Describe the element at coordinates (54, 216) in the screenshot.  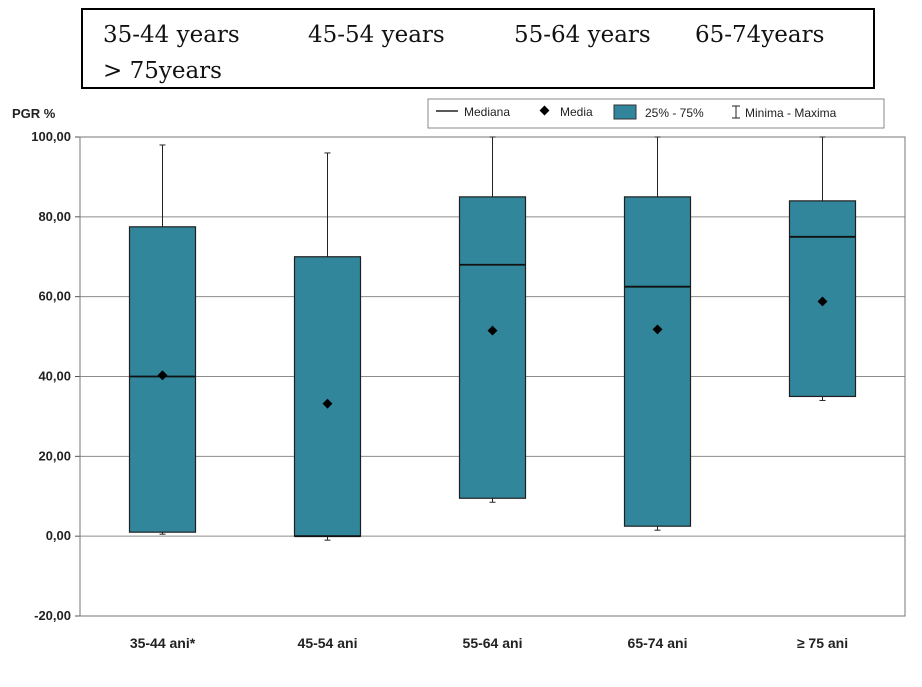
I see `y-tick-label: 80,00` at that location.